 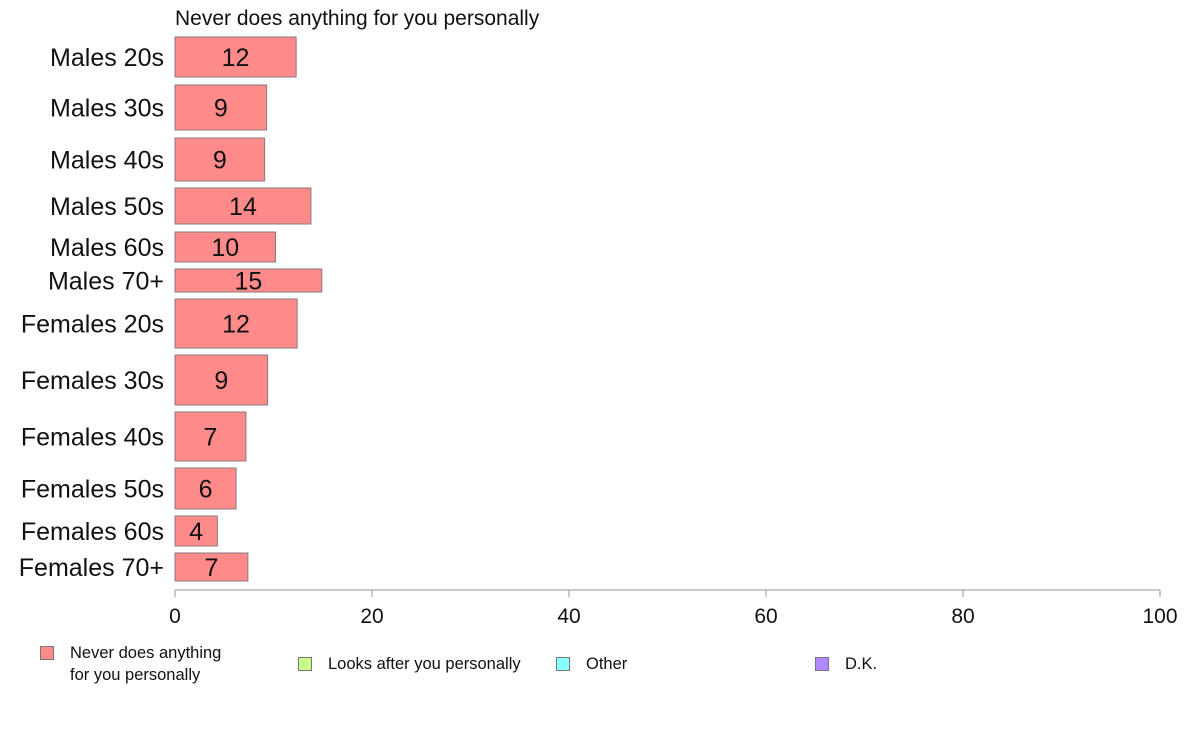 I want to click on data-label: 15, so click(x=248, y=282).